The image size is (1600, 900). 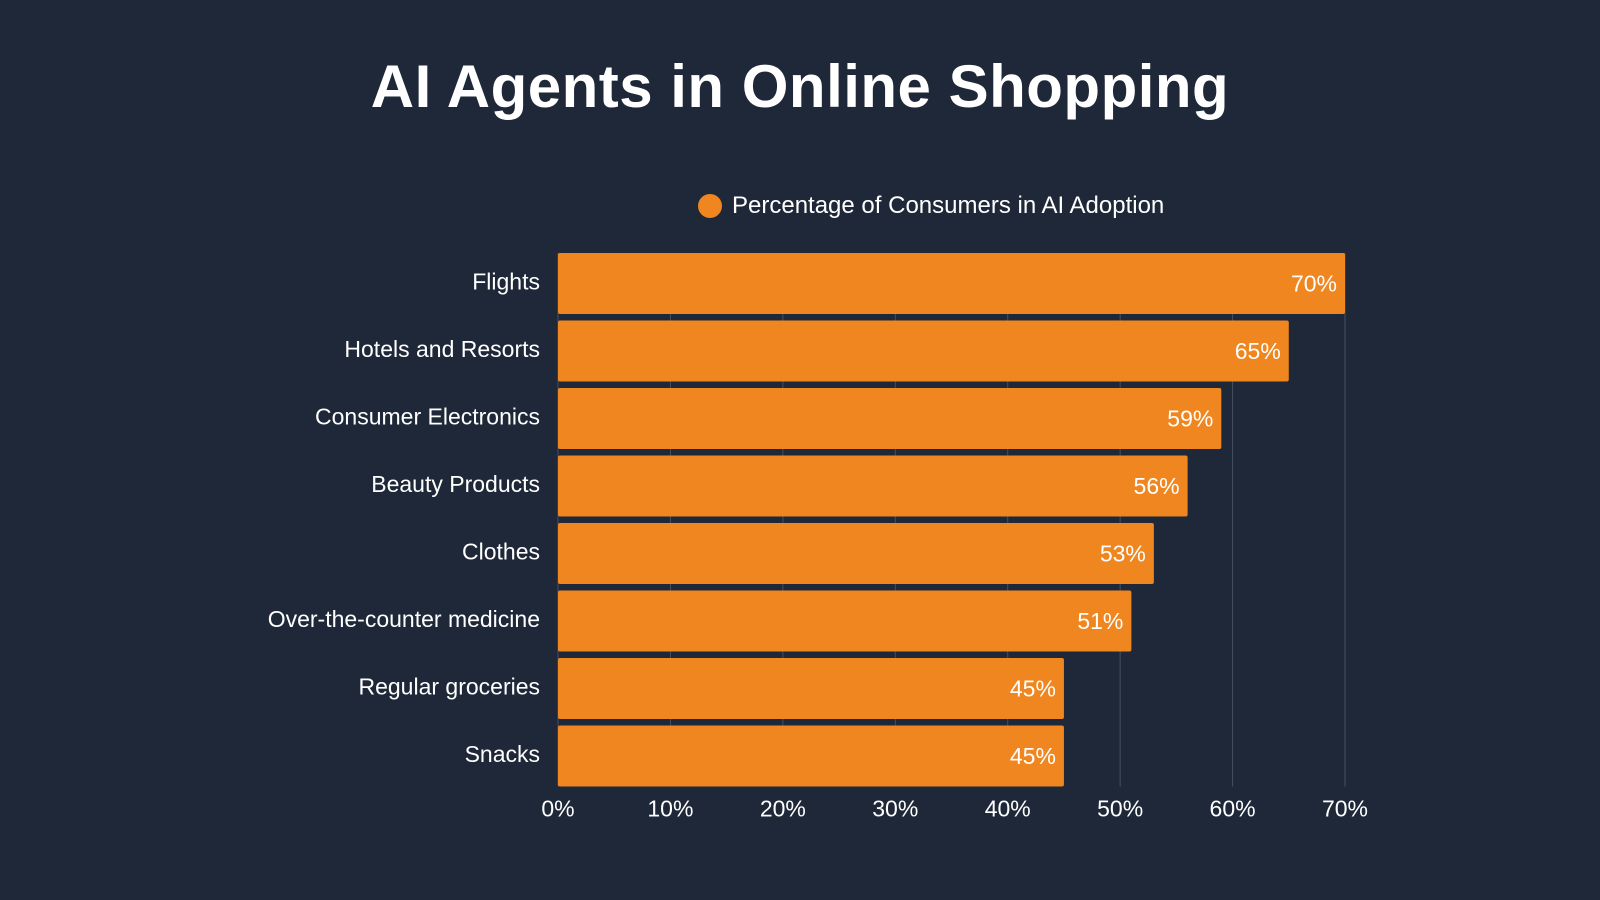 What do you see at coordinates (670, 809) in the screenshot?
I see `x-tick-label: 10%` at bounding box center [670, 809].